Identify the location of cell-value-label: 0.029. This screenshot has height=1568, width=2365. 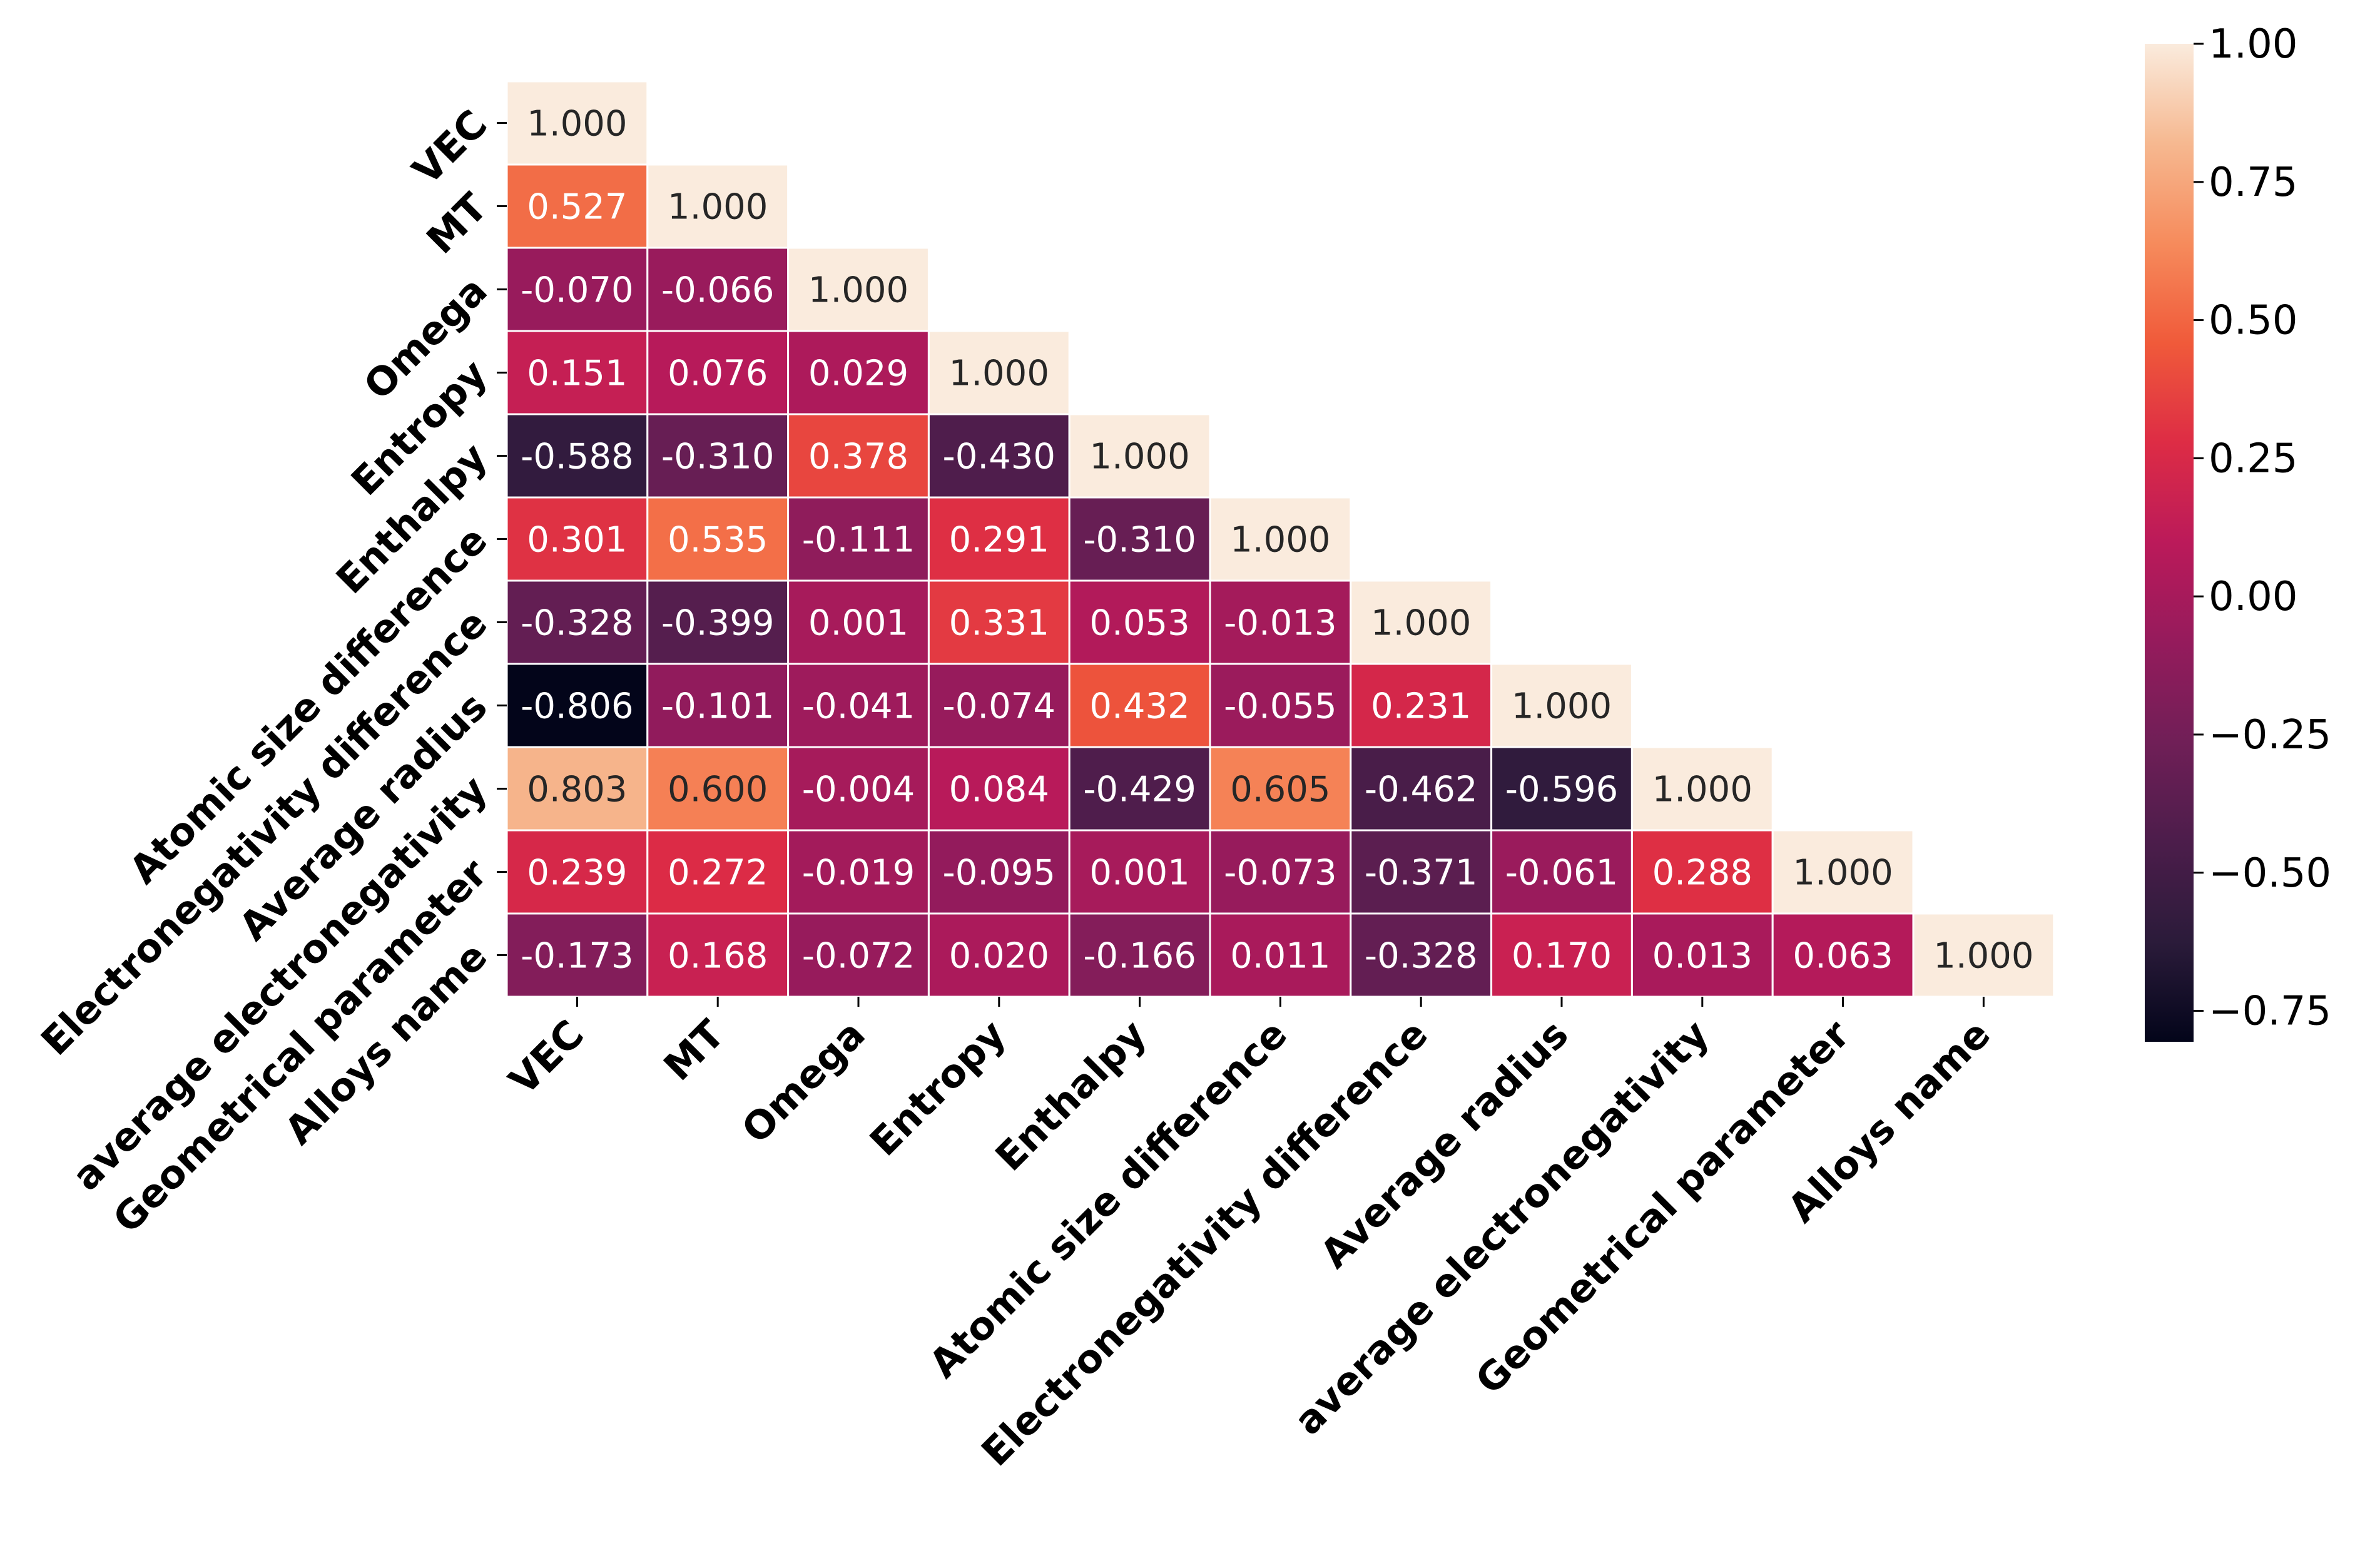
(858, 374).